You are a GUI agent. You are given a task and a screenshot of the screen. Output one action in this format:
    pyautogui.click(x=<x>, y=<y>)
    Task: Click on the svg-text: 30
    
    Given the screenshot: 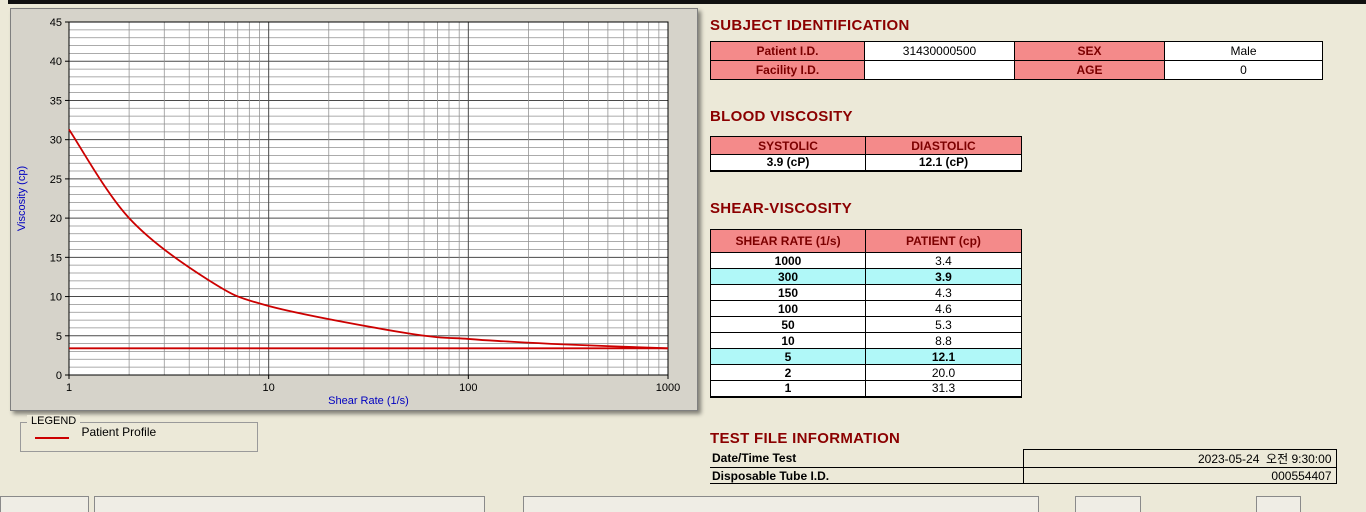 What is the action you would take?
    pyautogui.click(x=56, y=141)
    